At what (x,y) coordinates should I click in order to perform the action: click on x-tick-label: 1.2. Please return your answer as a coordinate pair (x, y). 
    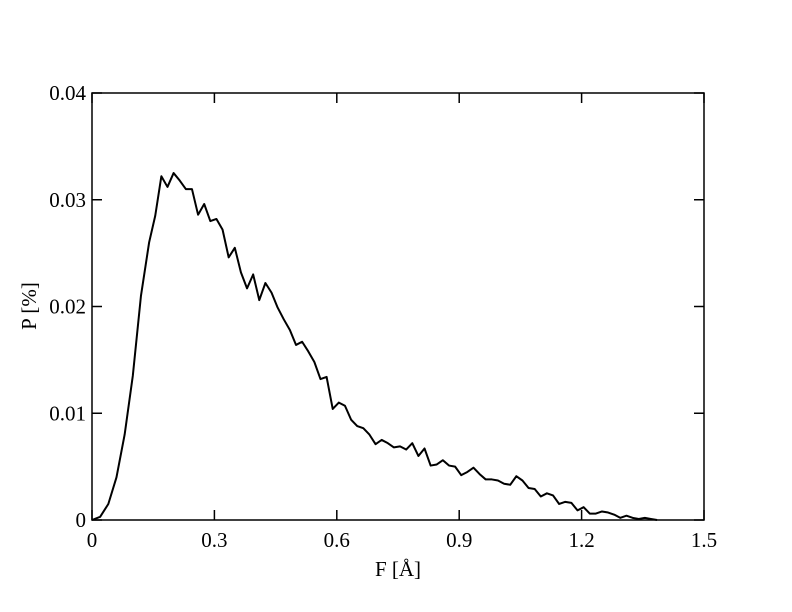
    Looking at the image, I should click on (581, 540).